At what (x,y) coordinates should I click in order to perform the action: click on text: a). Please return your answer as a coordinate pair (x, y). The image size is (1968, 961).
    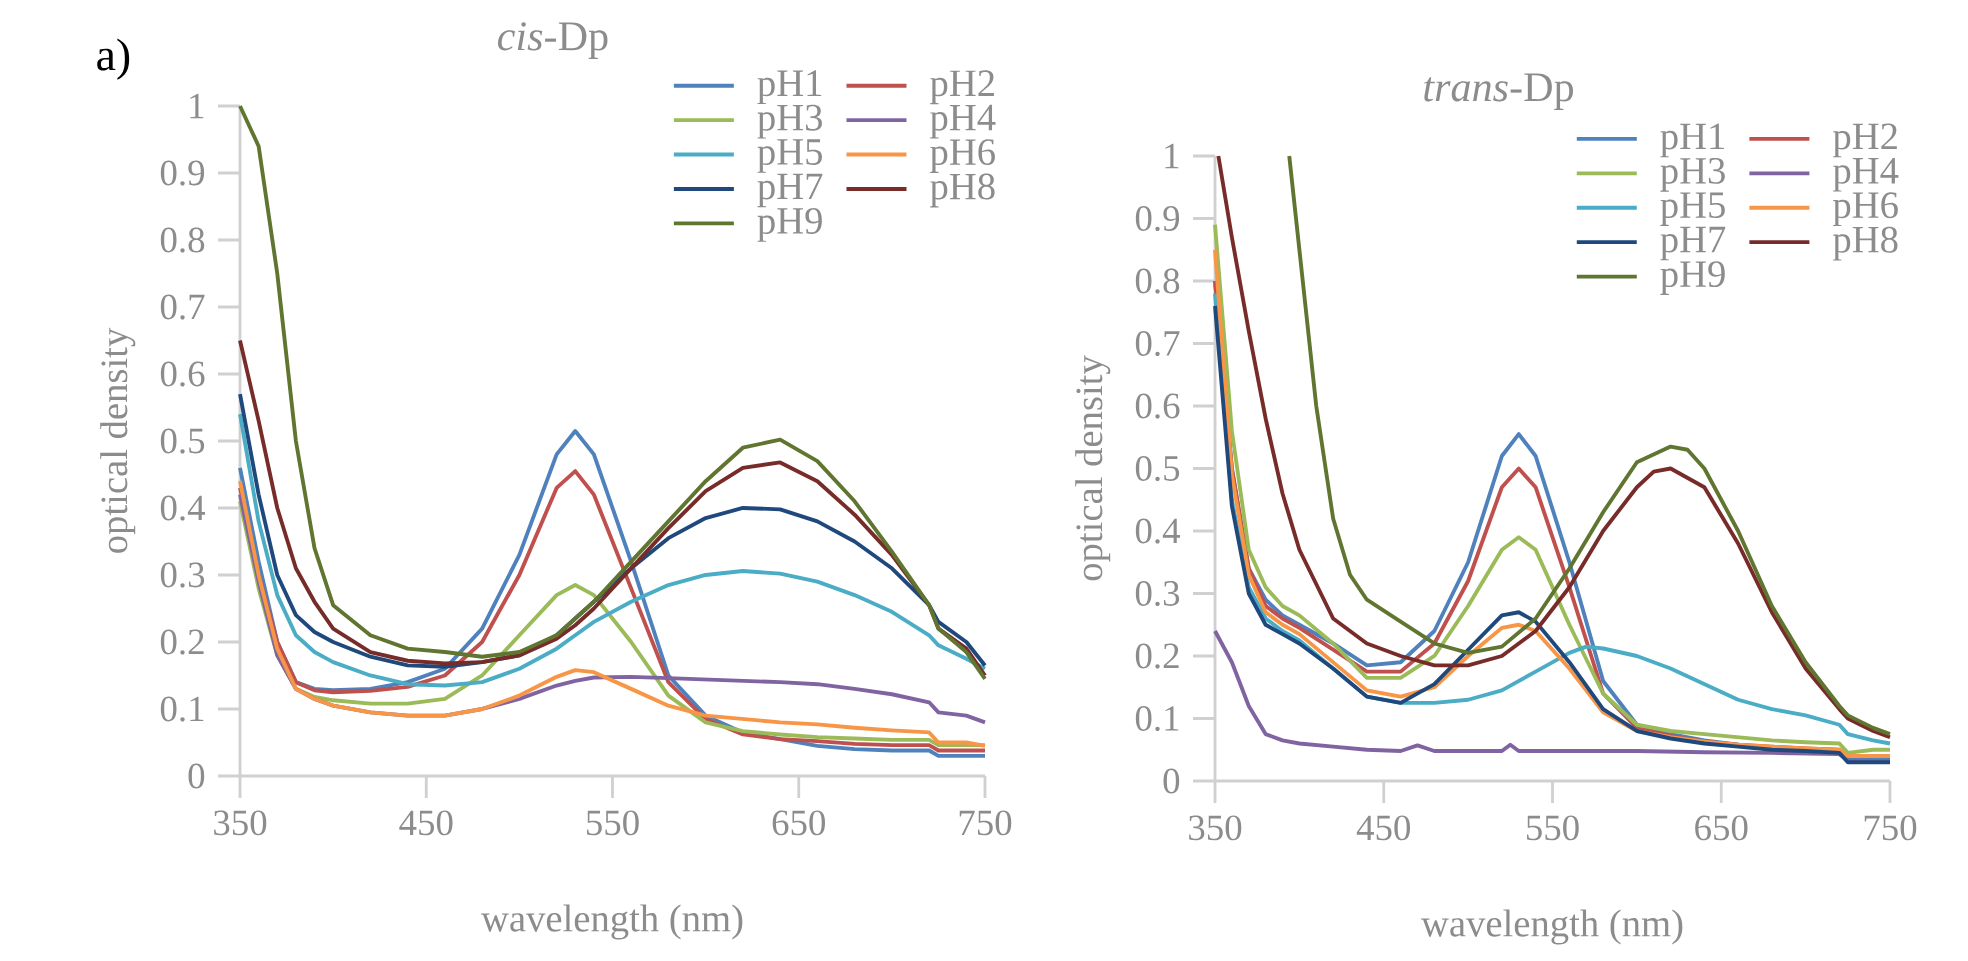
    Looking at the image, I should click on (113, 59).